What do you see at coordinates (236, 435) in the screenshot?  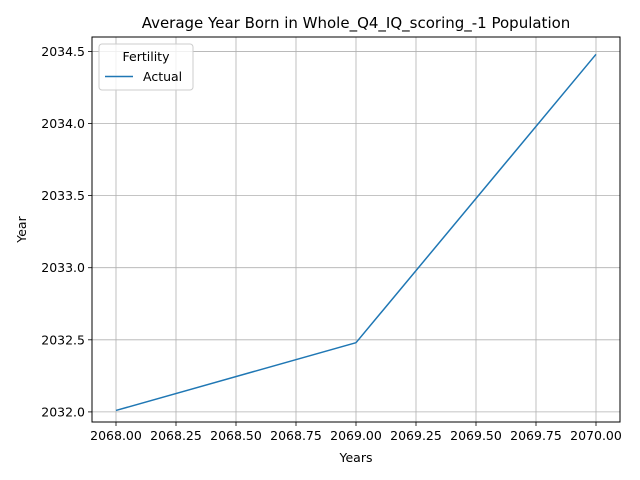 I see `x-tick-label: 2068.50` at bounding box center [236, 435].